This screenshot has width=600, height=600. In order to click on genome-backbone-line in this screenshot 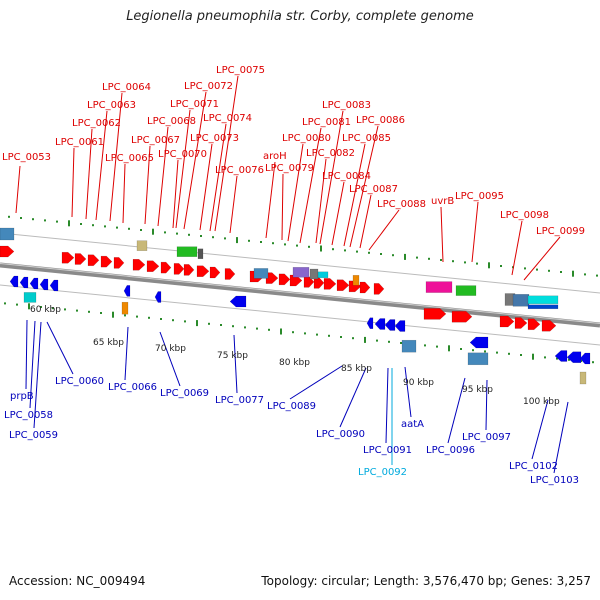, I will do `click(300, 295)`.